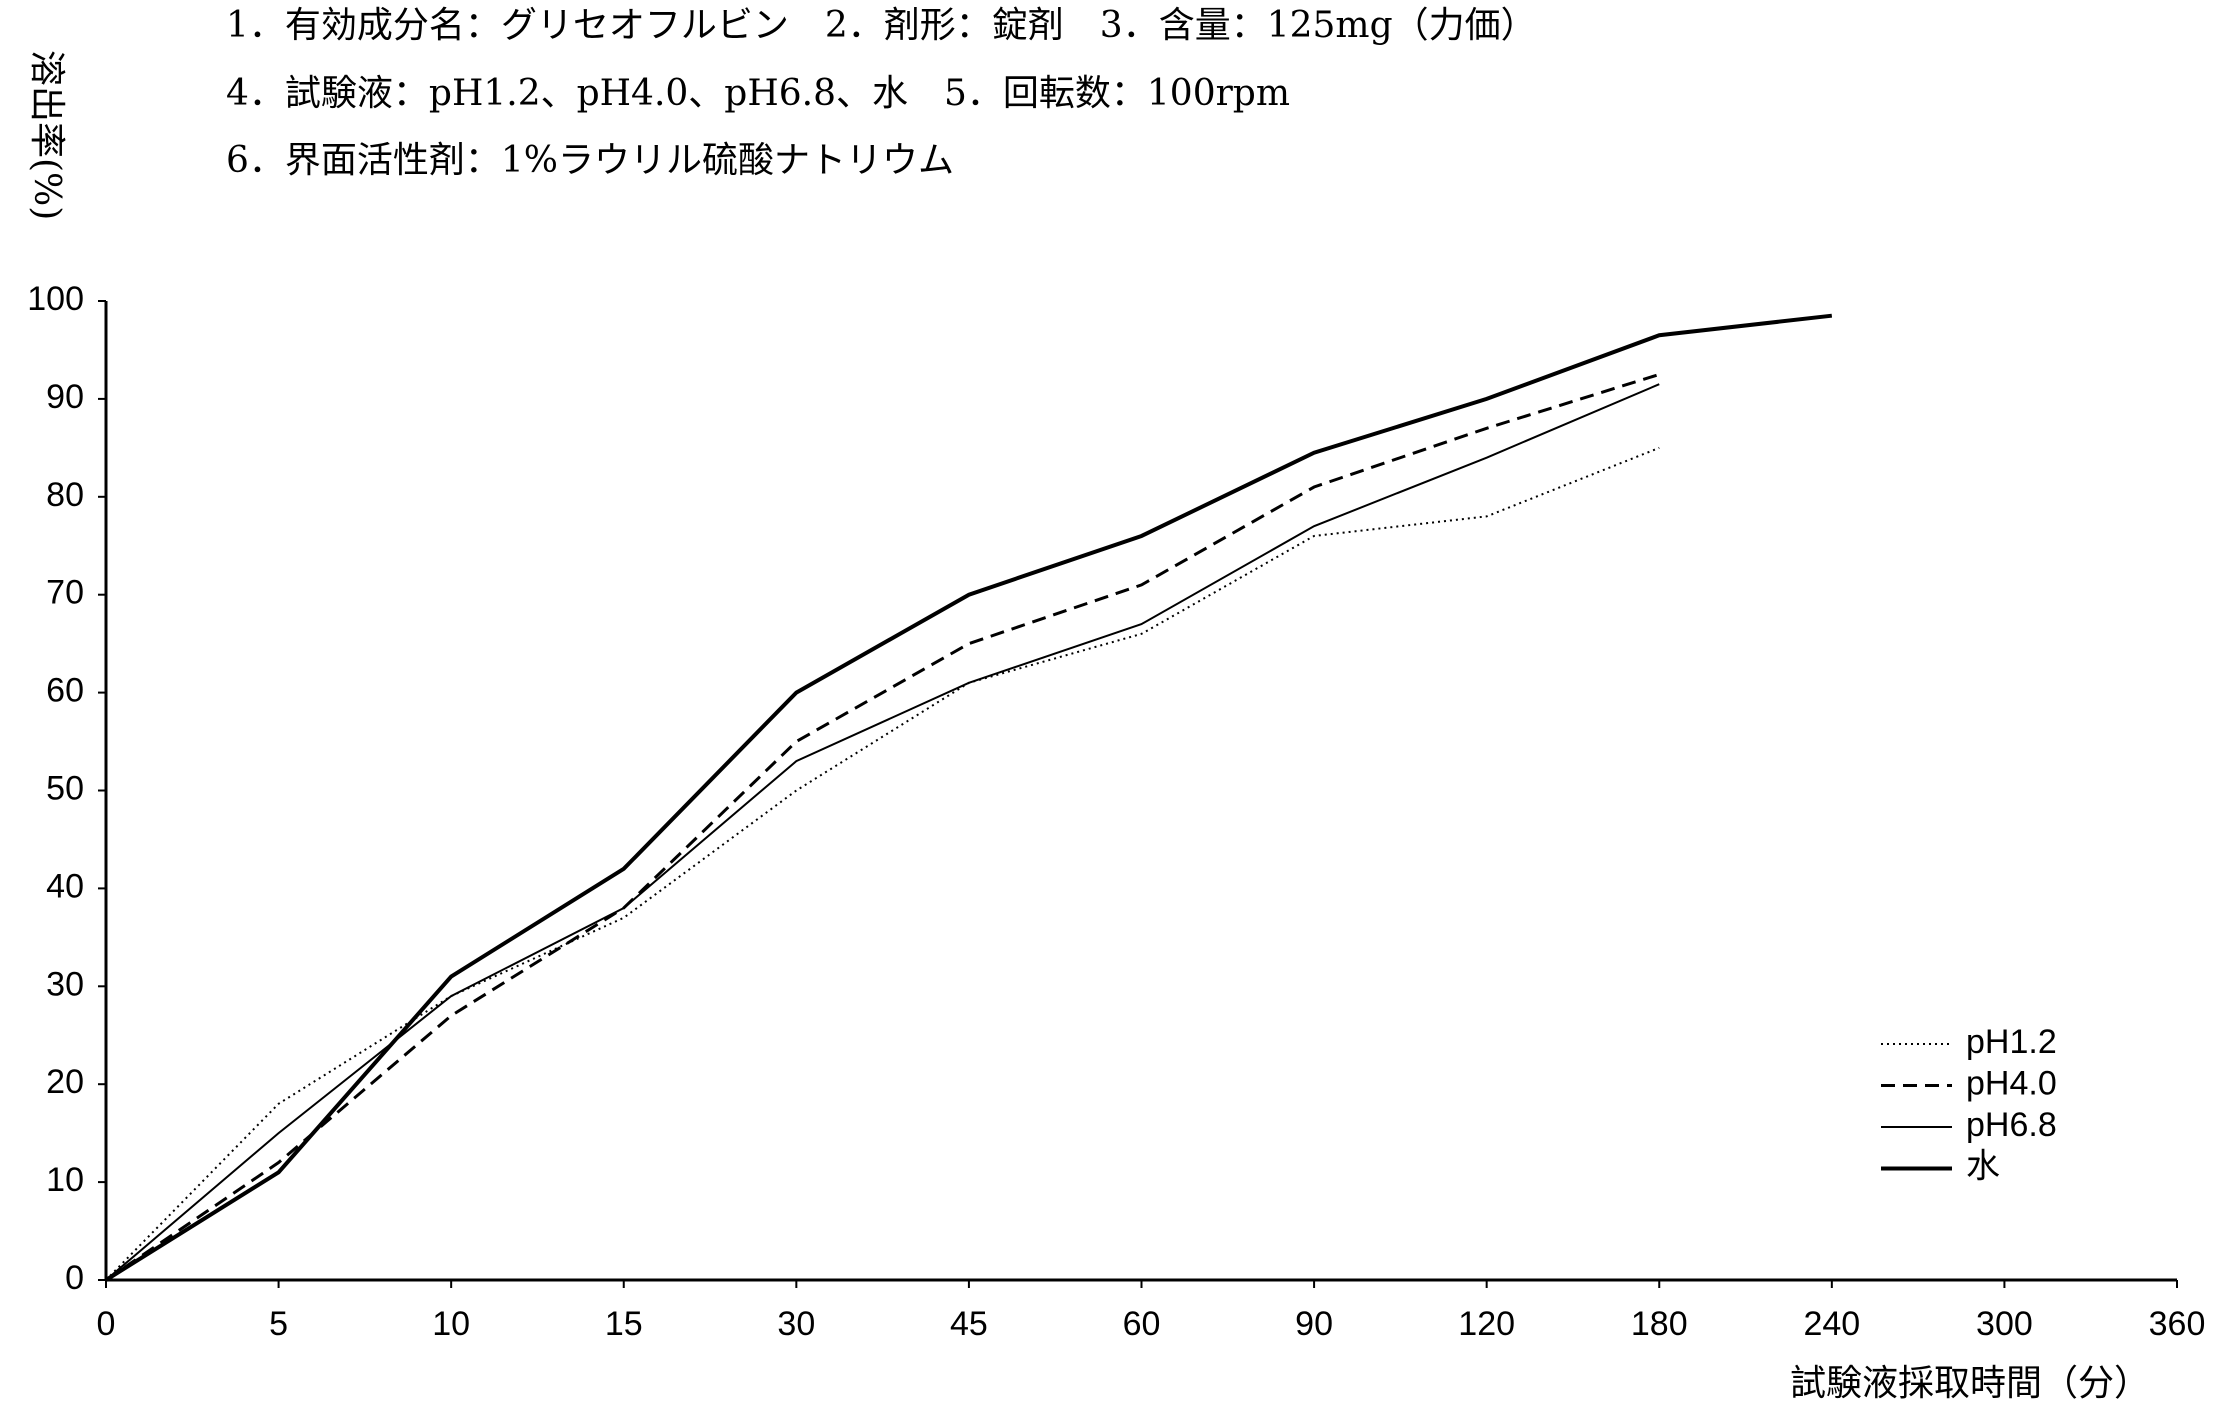  I want to click on y-tick-label: 20, so click(65, 1082).